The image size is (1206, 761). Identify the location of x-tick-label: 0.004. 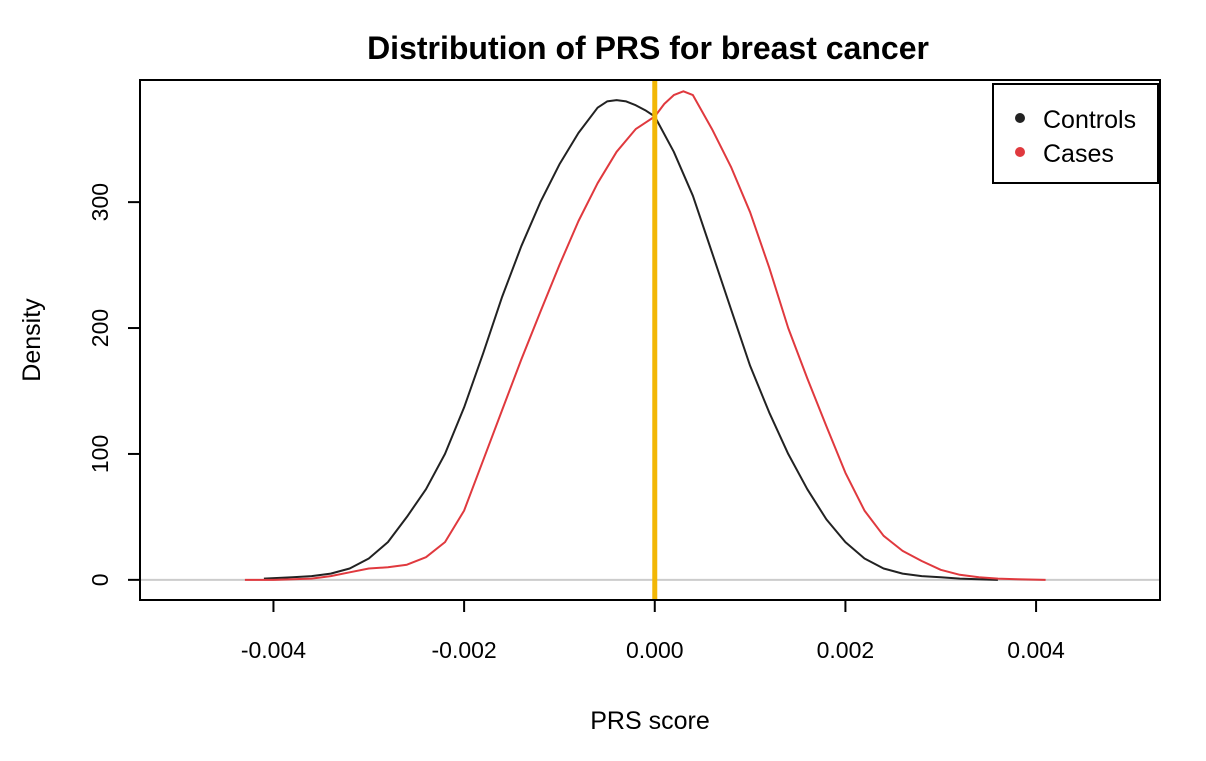
(1036, 650).